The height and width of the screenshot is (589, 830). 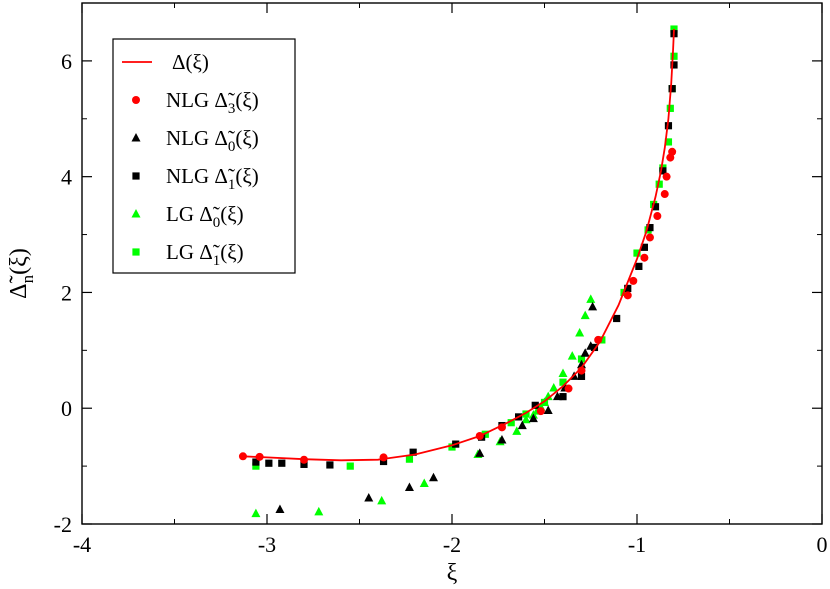 What do you see at coordinates (66, 292) in the screenshot?
I see `y-tick-label: 2` at bounding box center [66, 292].